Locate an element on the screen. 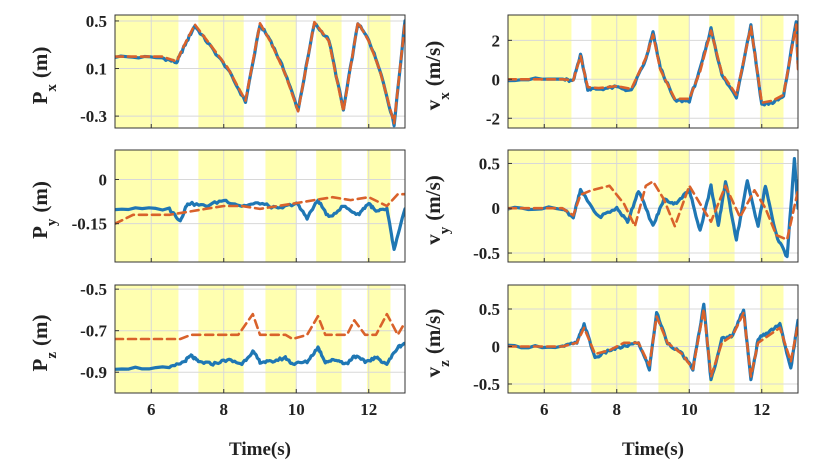 The image size is (840, 471). y-tick-label: -0.9 is located at coordinates (93, 372).